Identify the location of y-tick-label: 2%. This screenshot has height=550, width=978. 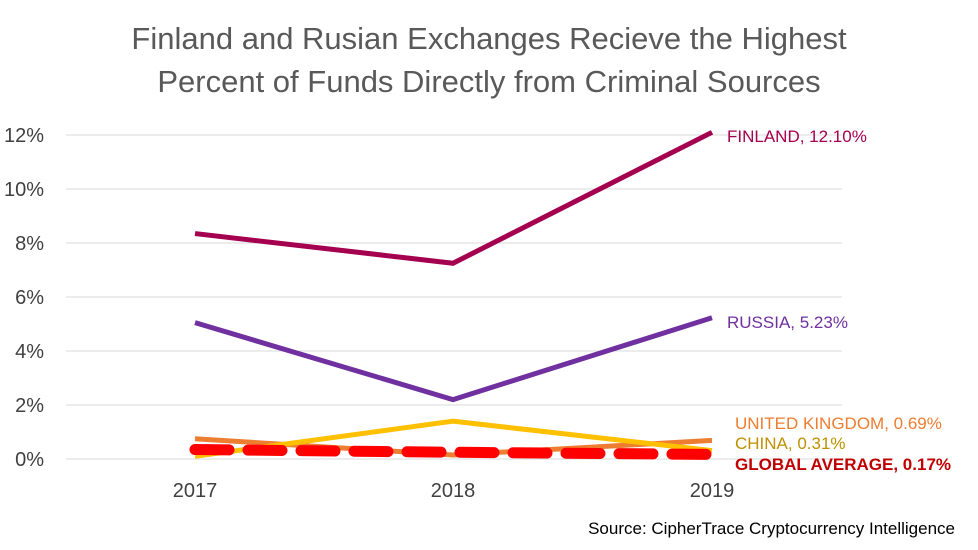
(29, 406).